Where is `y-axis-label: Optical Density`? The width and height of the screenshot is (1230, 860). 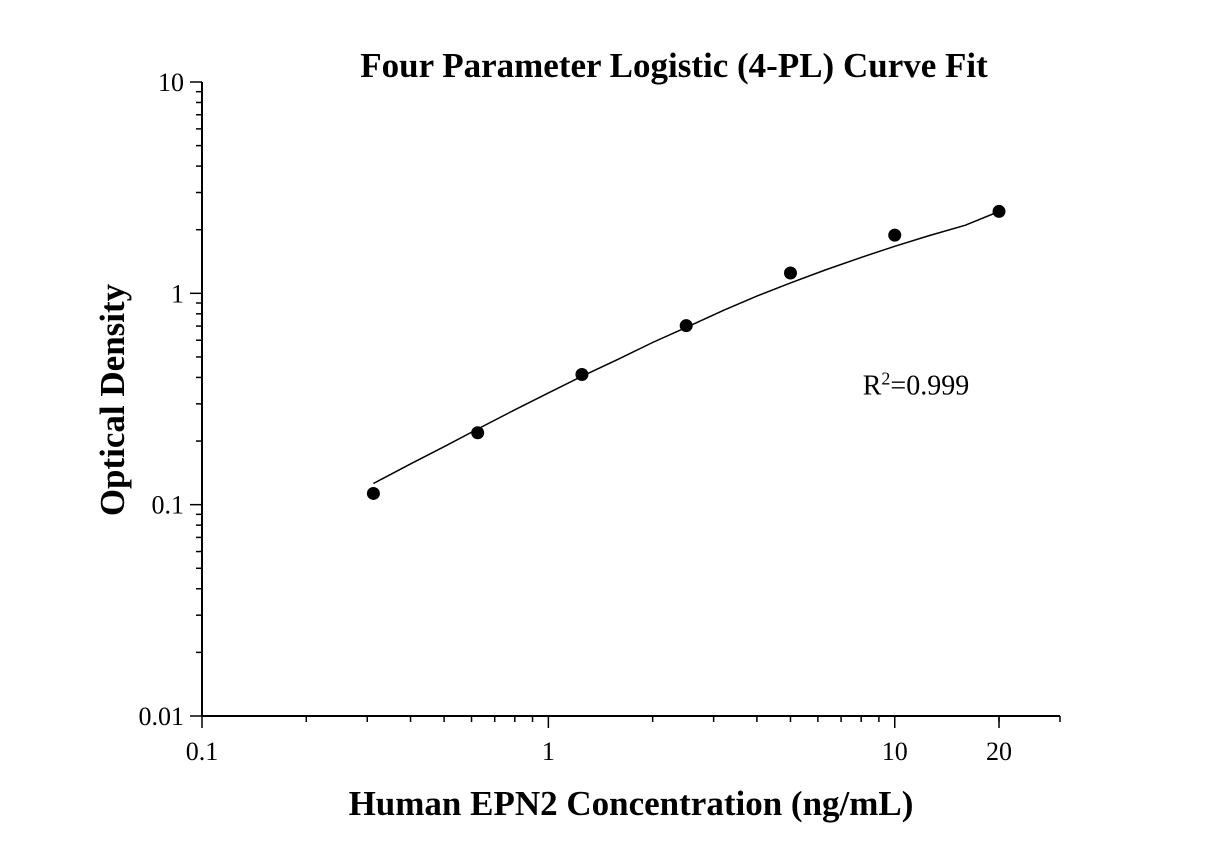 y-axis-label: Optical Density is located at coordinates (112, 399).